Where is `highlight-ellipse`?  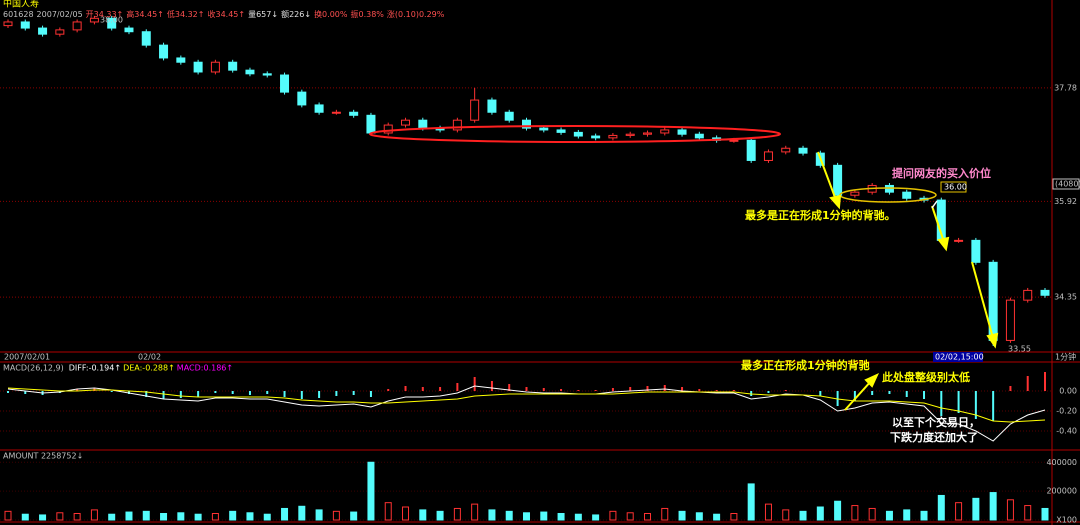
highlight-ellipse is located at coordinates (575, 134).